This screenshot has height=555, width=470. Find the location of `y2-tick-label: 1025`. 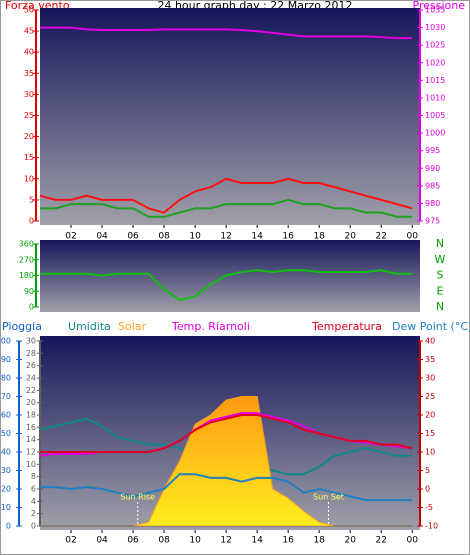

y2-tick-label: 1025 is located at coordinates (435, 45).